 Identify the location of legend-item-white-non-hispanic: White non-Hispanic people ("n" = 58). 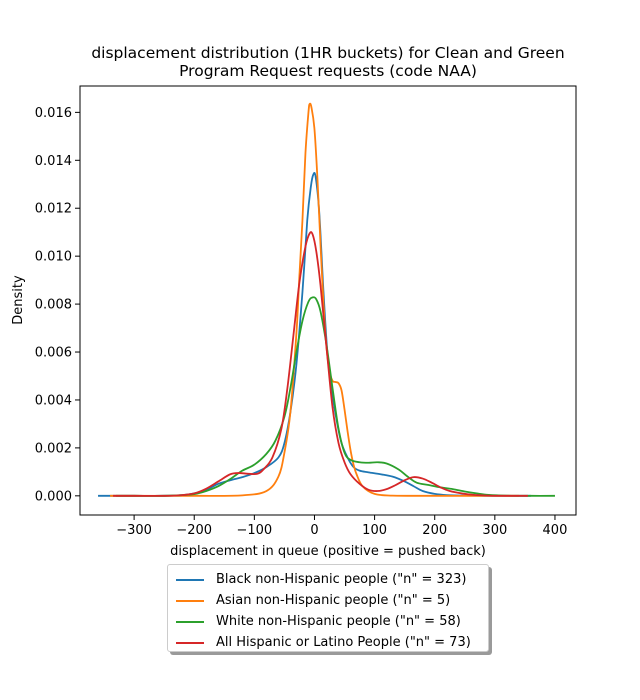
(328, 621).